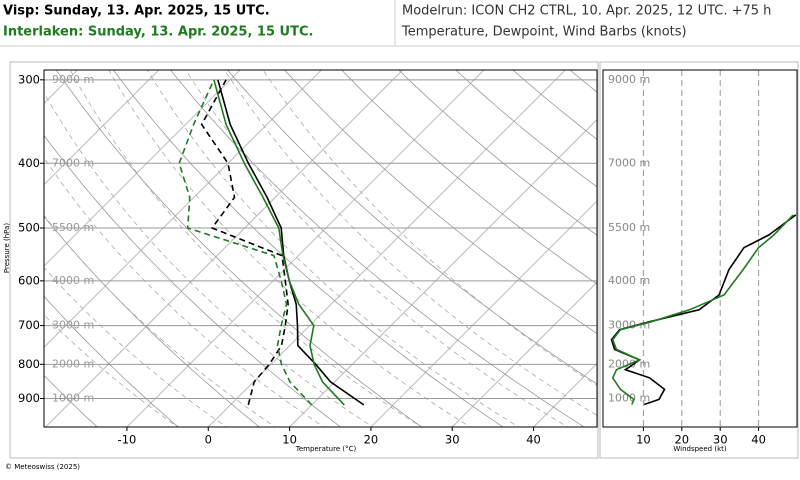 The height and width of the screenshot is (480, 800). I want to click on y-tick-label: 500, so click(29, 227).